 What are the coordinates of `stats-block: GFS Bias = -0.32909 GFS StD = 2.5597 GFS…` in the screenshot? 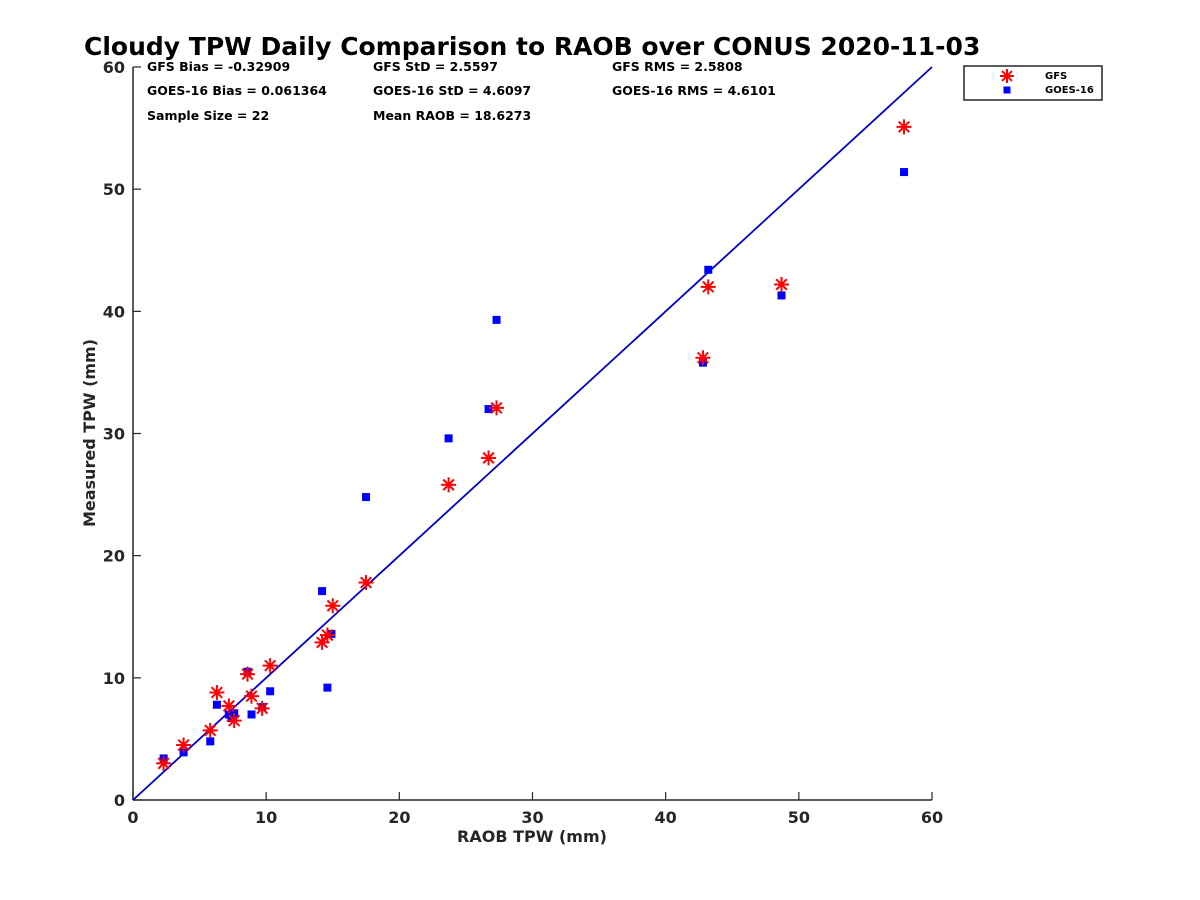 It's located at (461, 91).